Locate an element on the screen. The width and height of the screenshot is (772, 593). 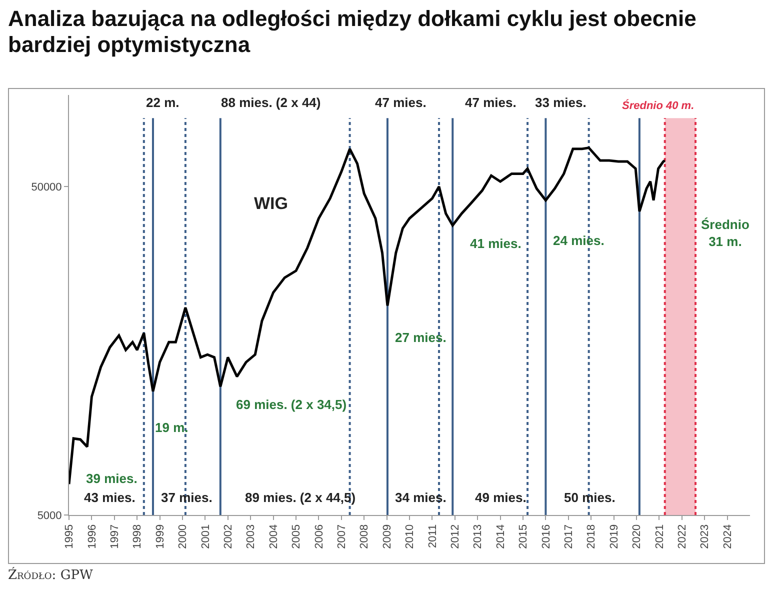
x-tick-label: 2007 is located at coordinates (342, 536).